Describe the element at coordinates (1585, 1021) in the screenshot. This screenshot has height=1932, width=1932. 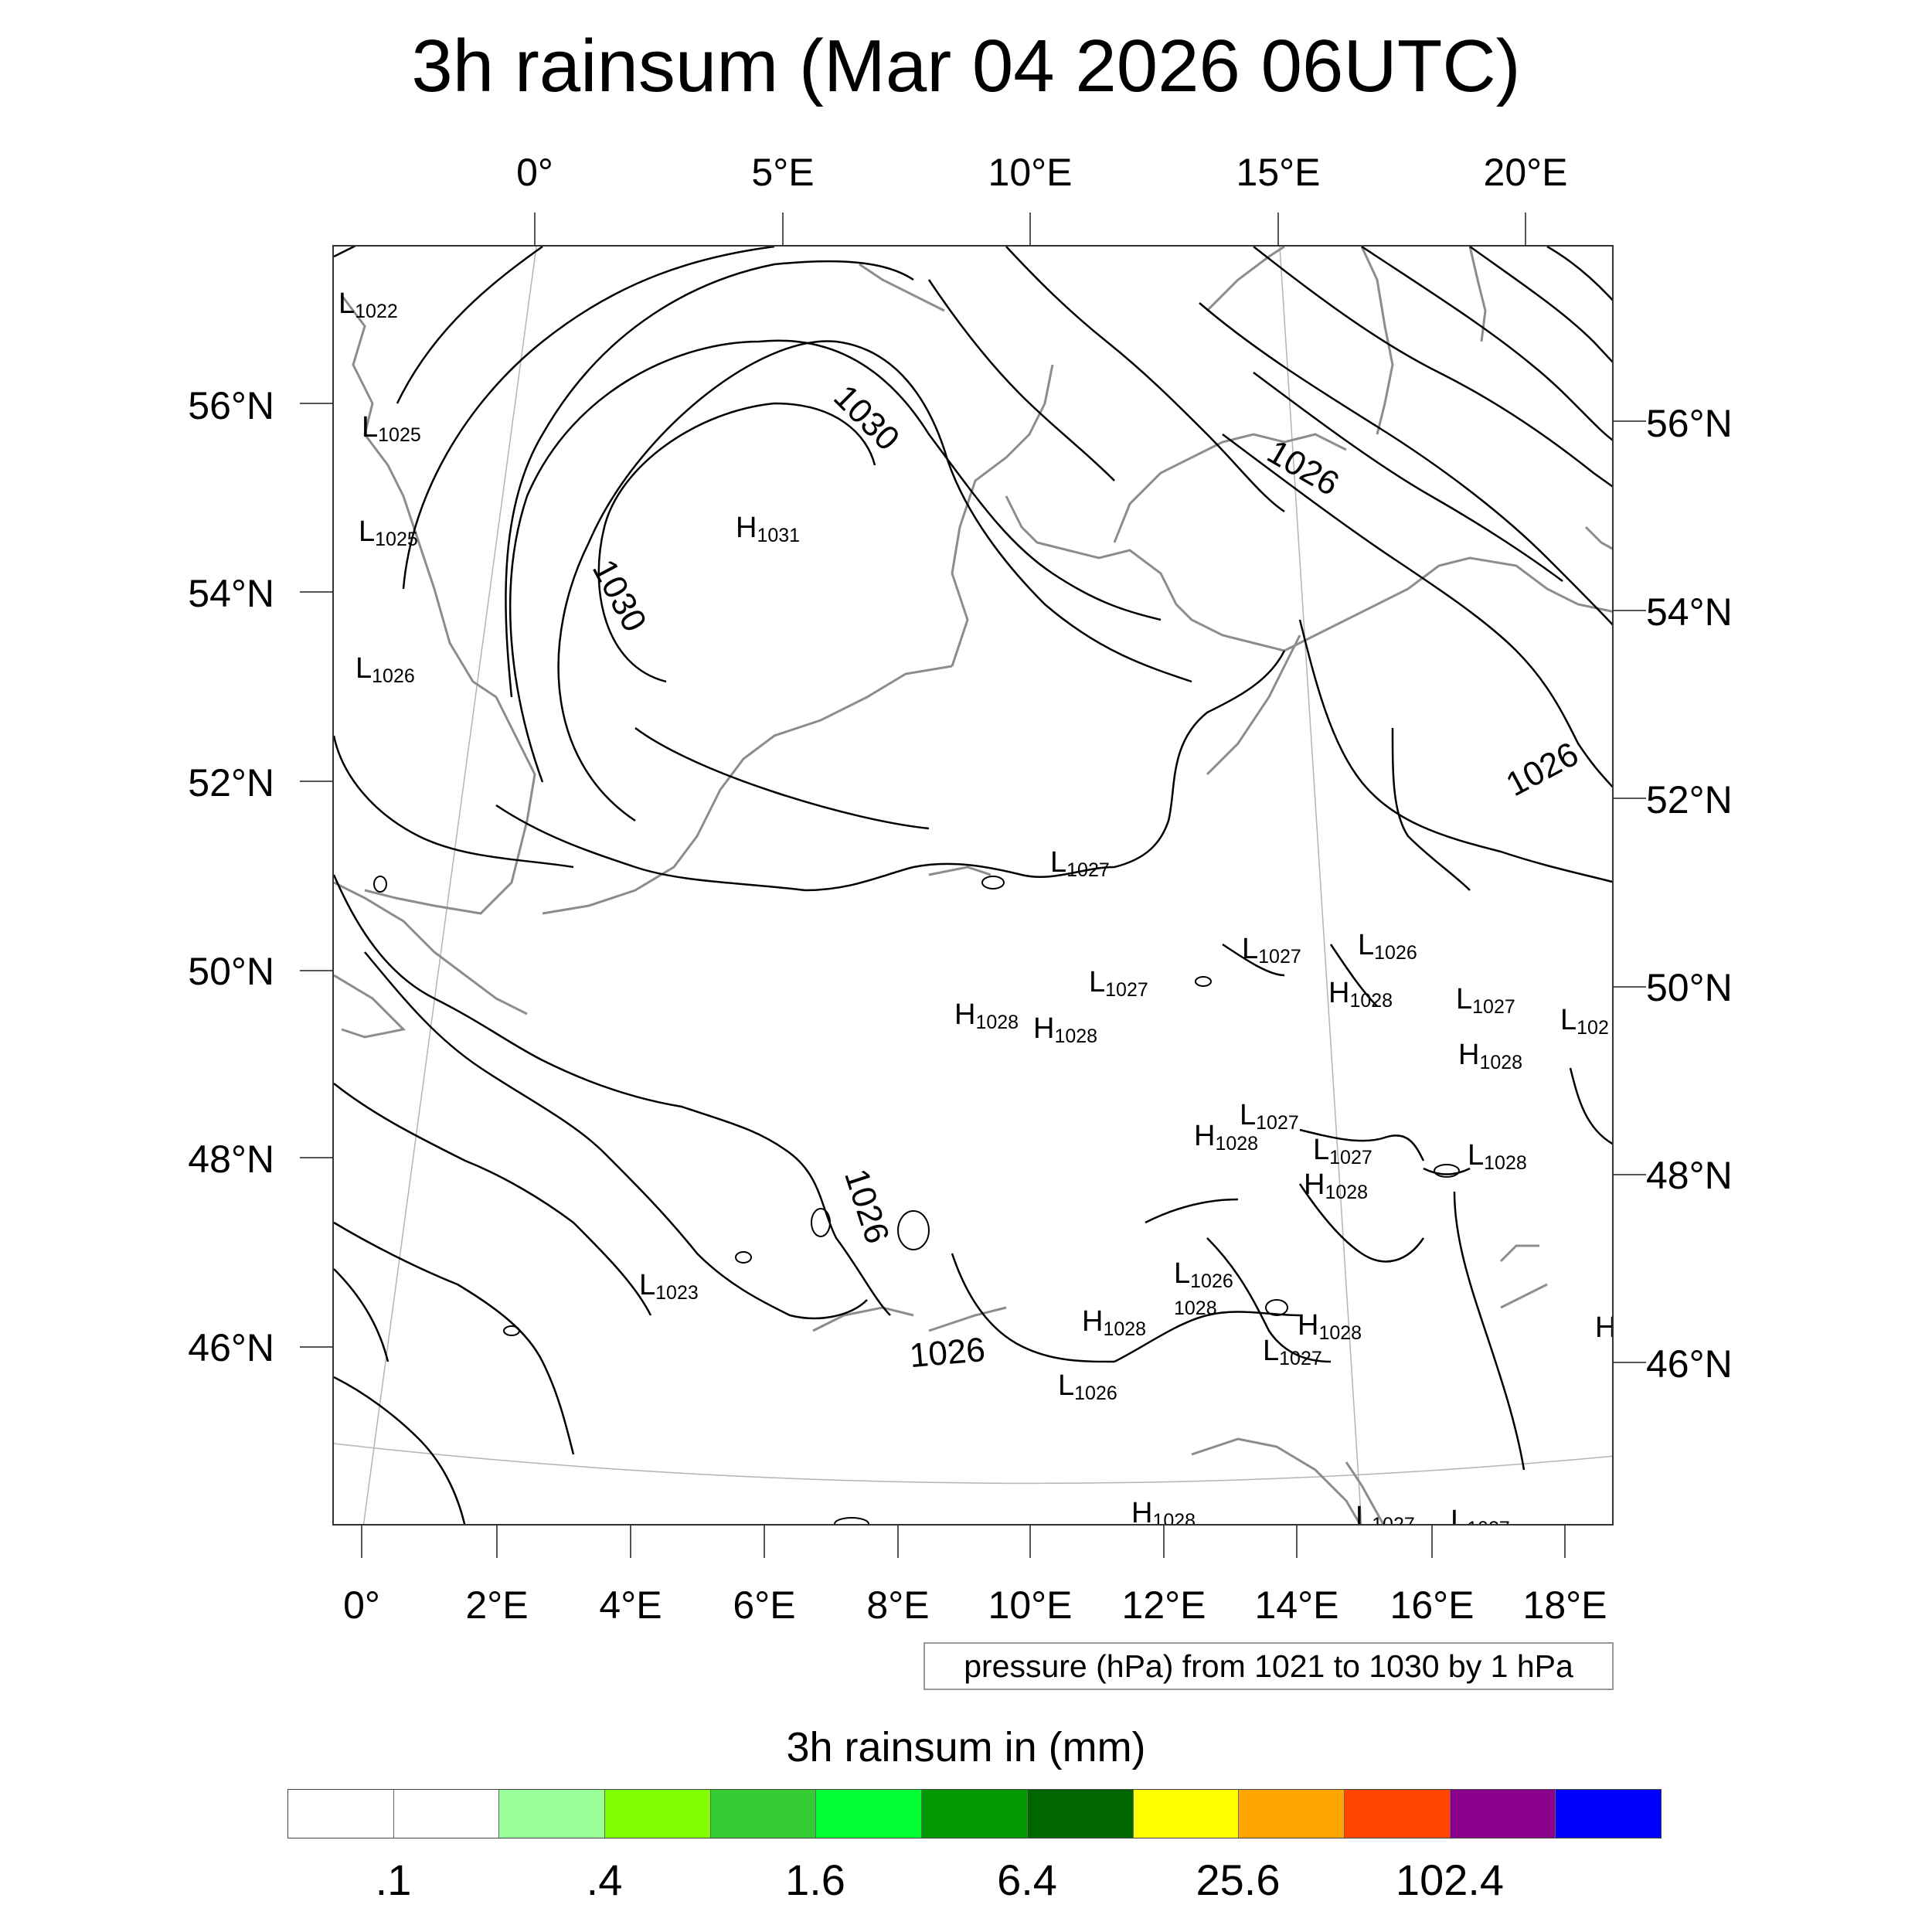
I see `pressure-center-label: L102` at that location.